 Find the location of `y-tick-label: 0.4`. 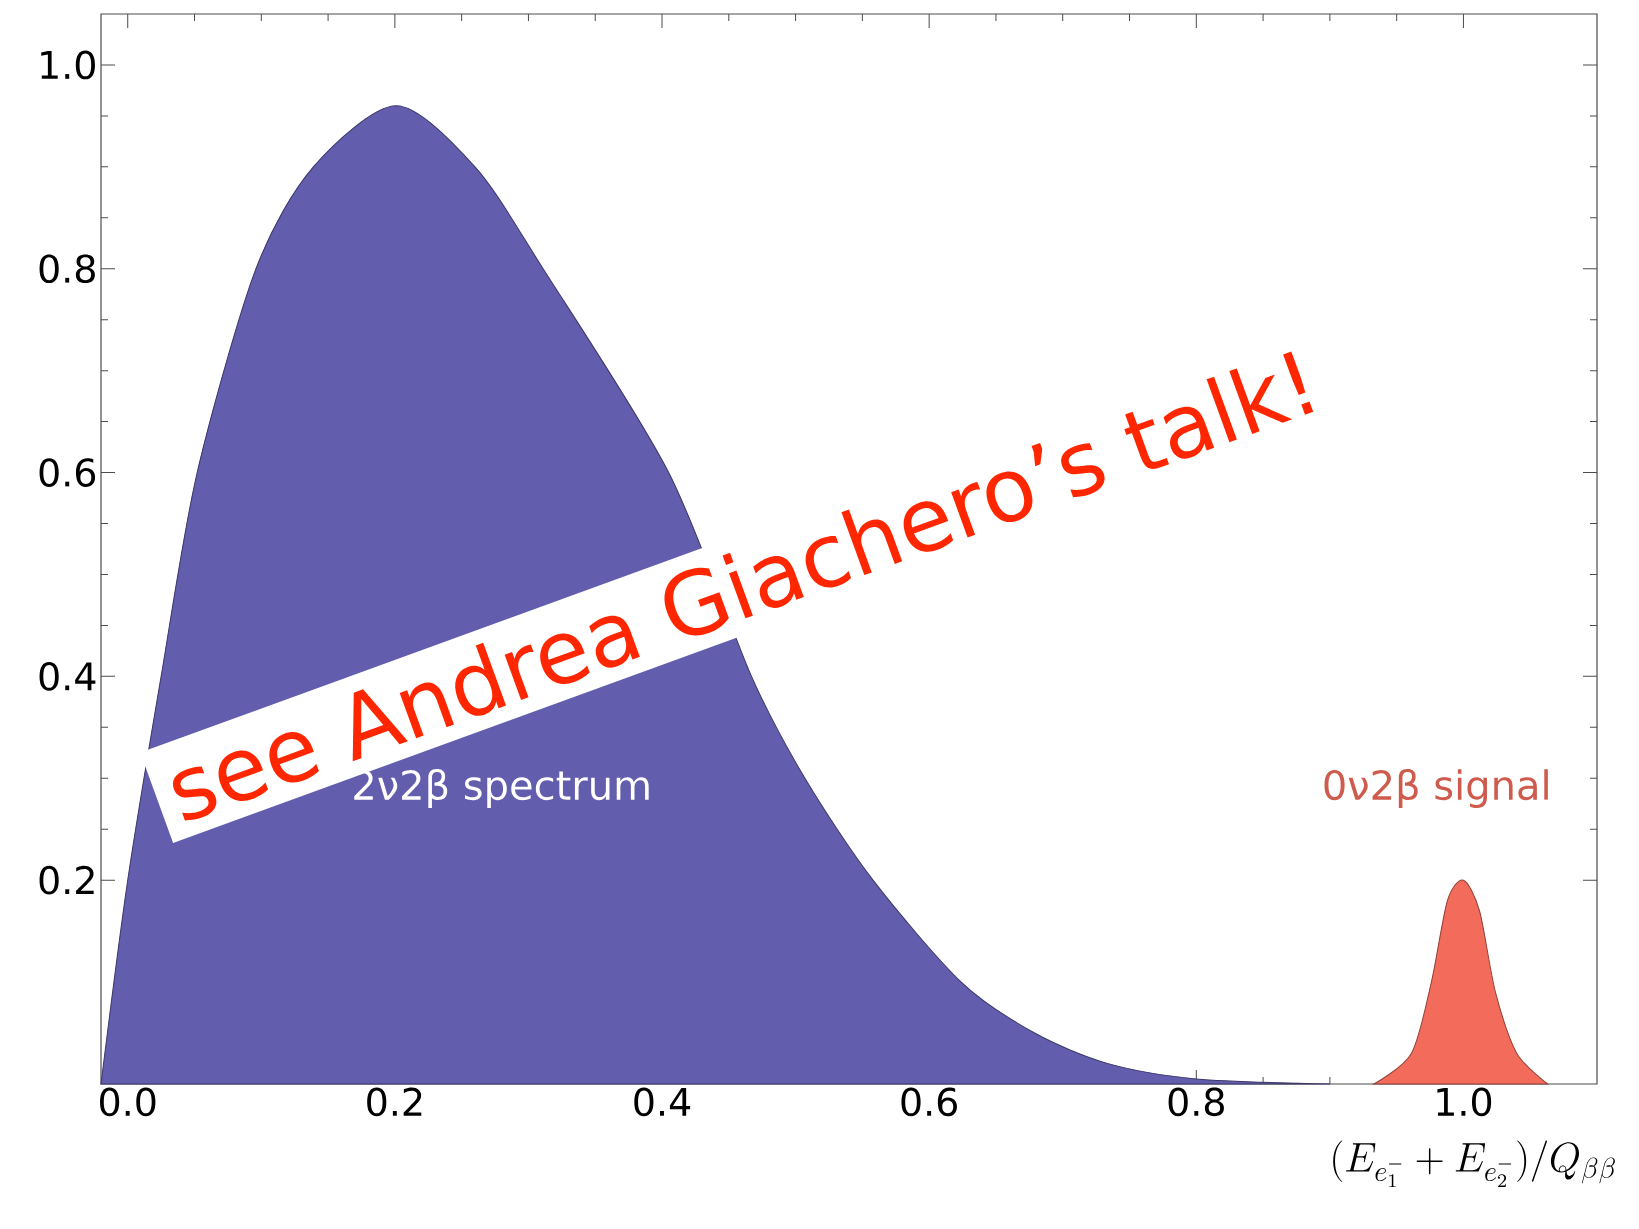

y-tick-label: 0.4 is located at coordinates (67, 676).